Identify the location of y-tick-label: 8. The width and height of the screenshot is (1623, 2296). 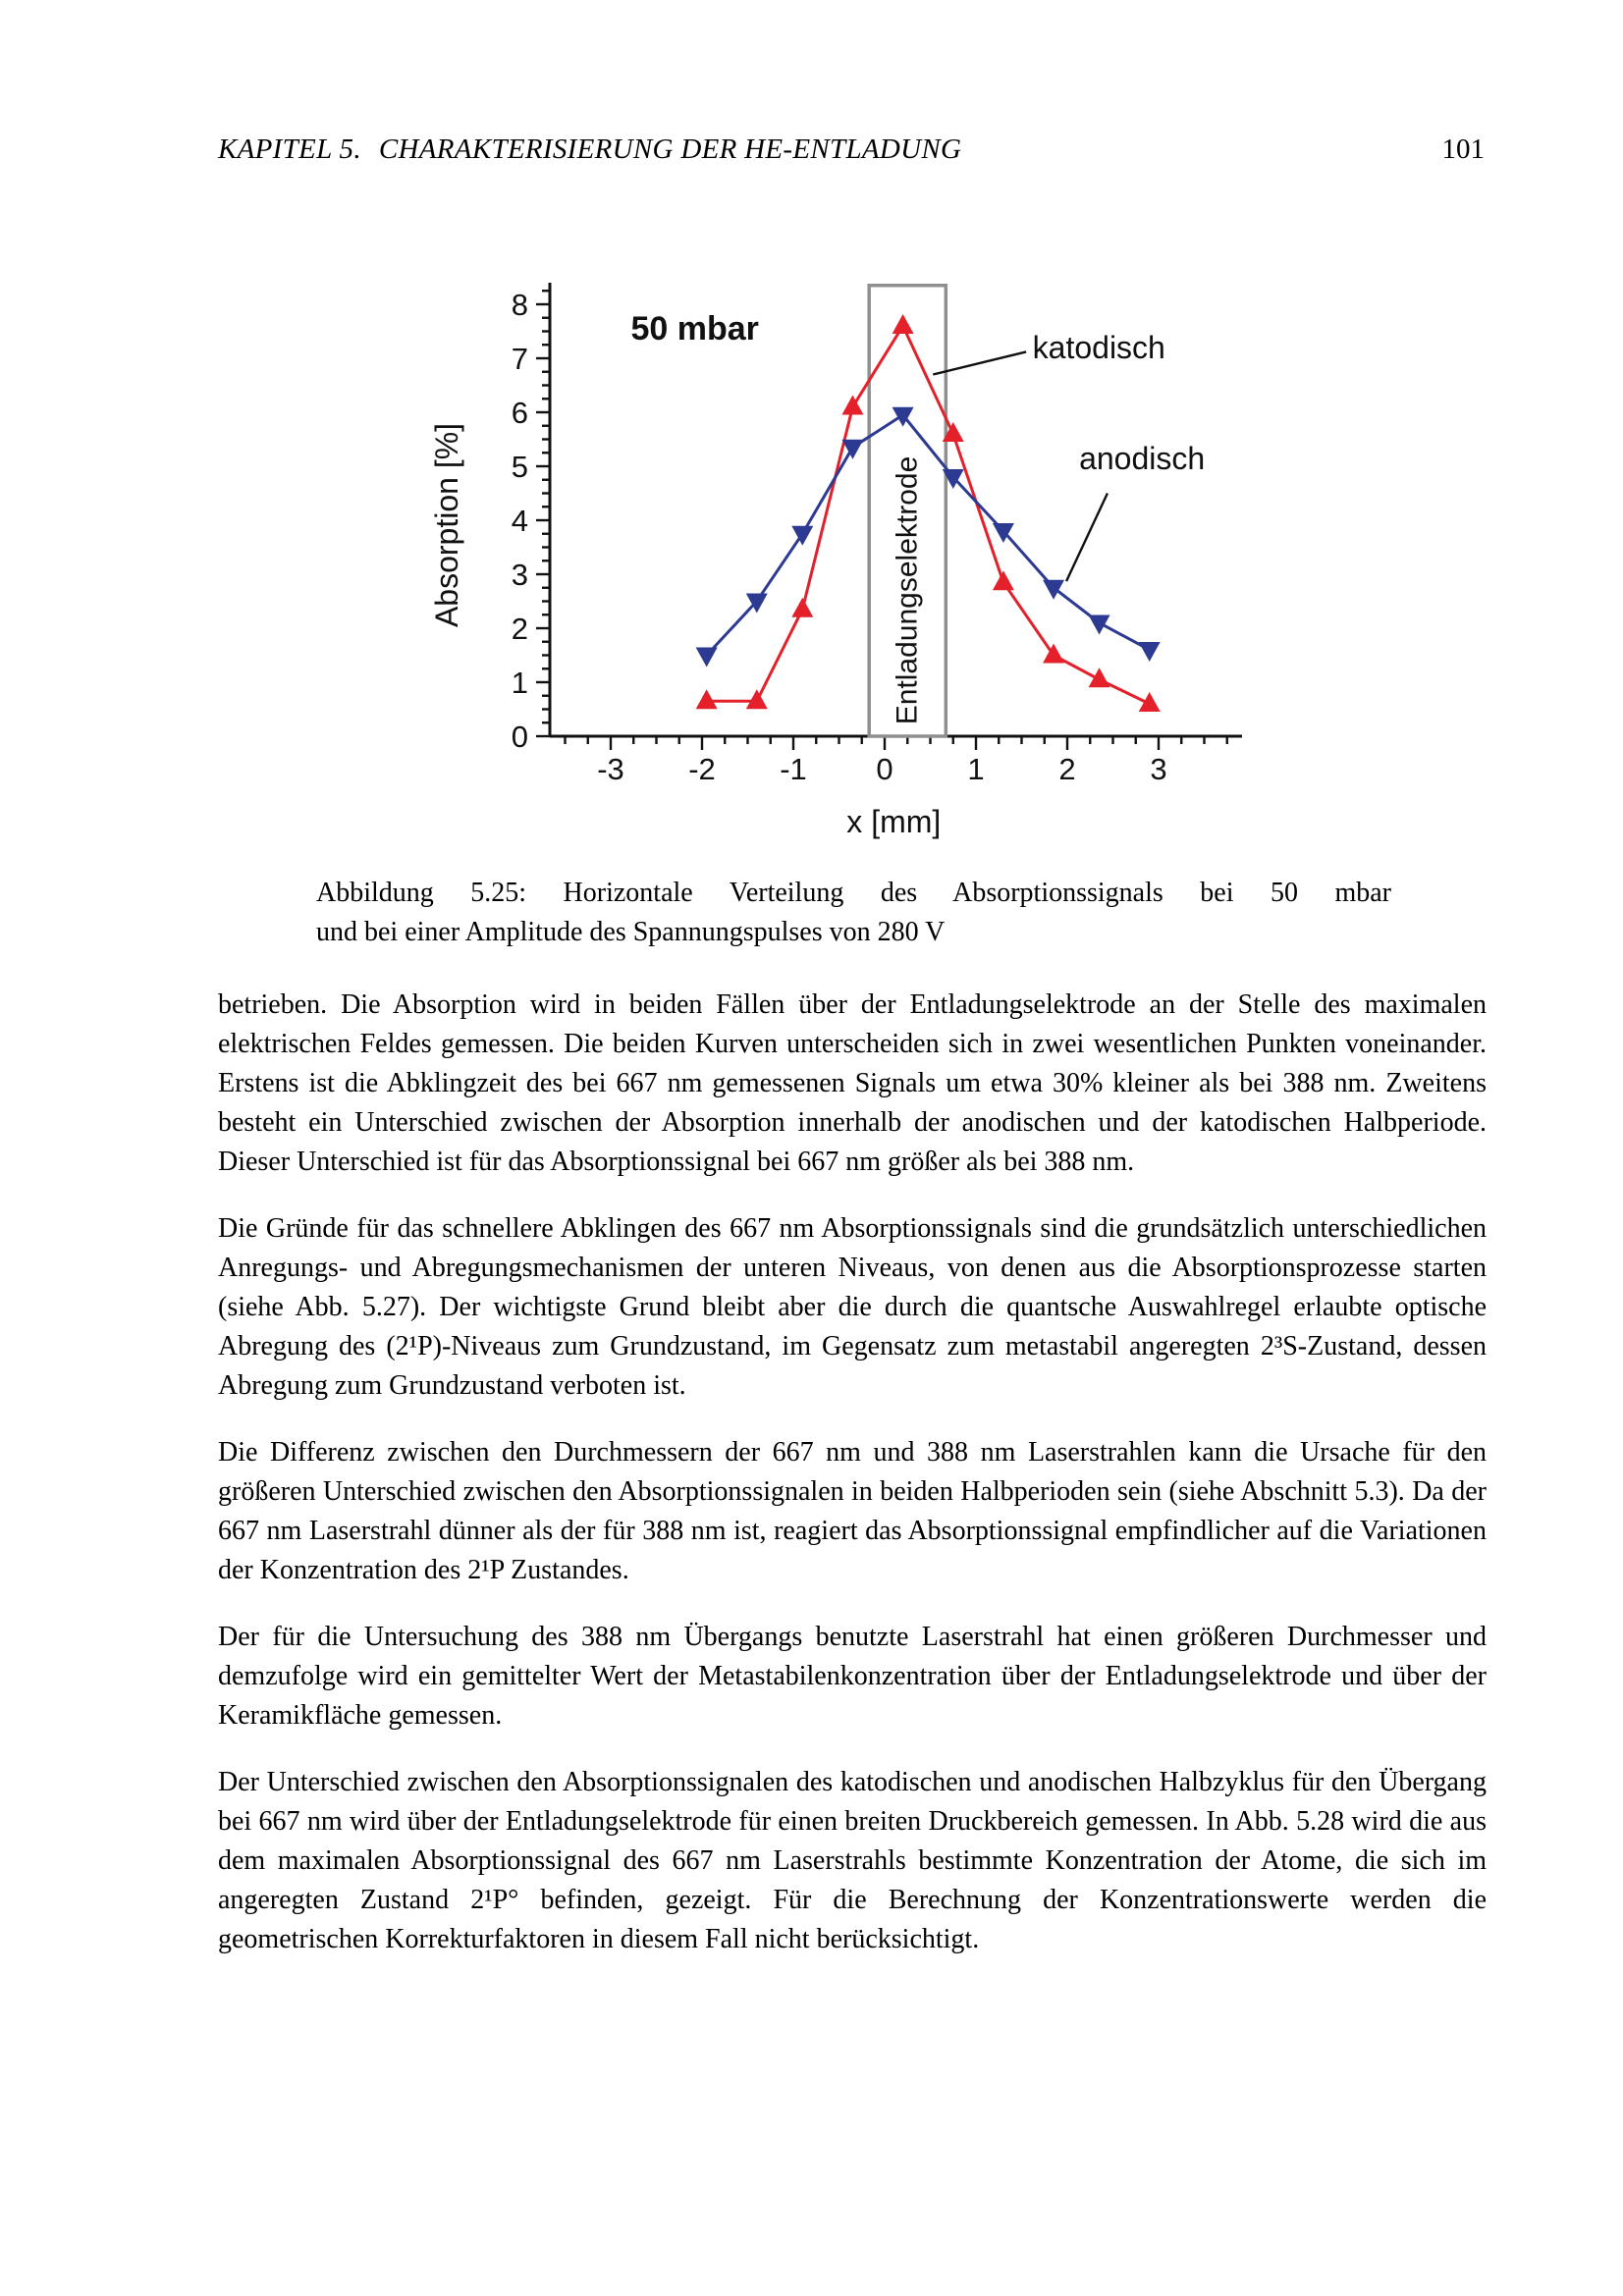
(520, 305).